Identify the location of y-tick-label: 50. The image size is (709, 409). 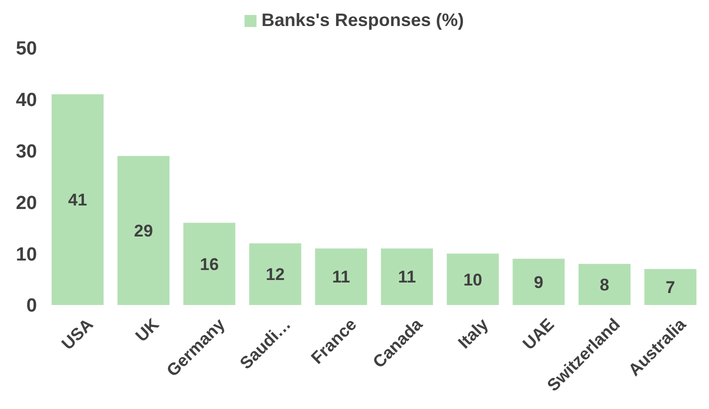
(26, 49).